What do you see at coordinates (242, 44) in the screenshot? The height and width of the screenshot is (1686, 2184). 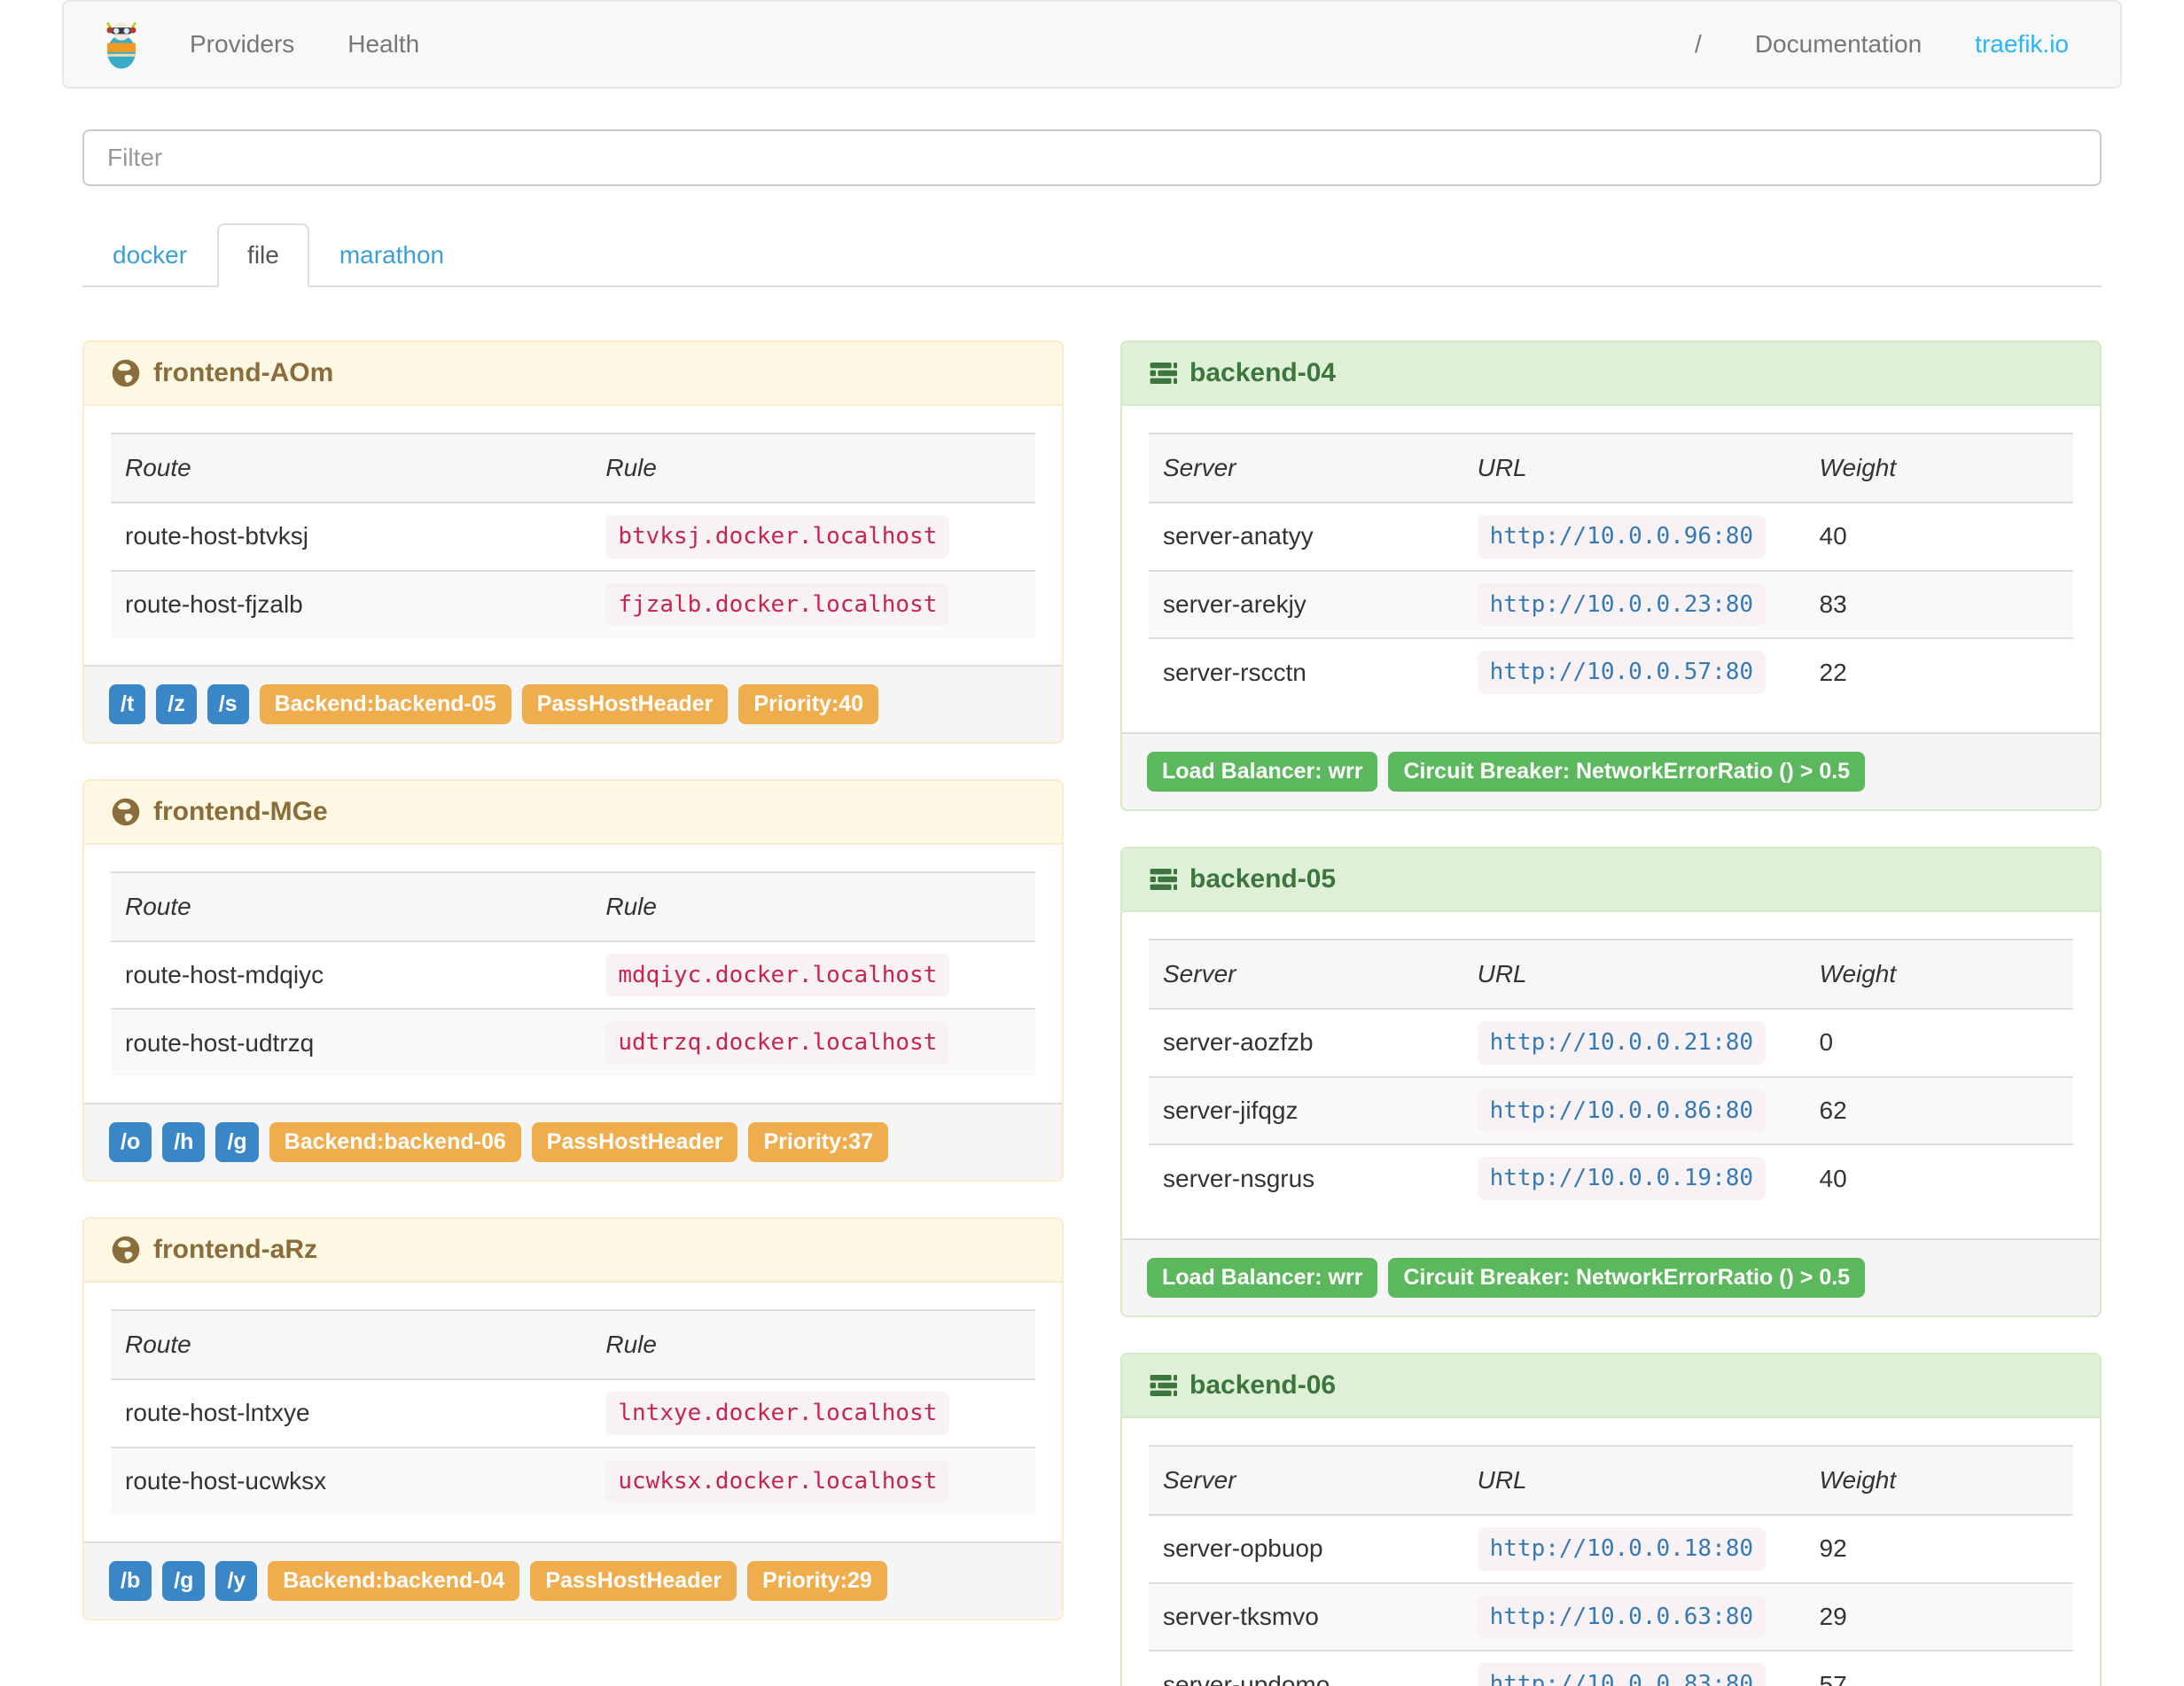 I see `nav-providers-link: Providers` at bounding box center [242, 44].